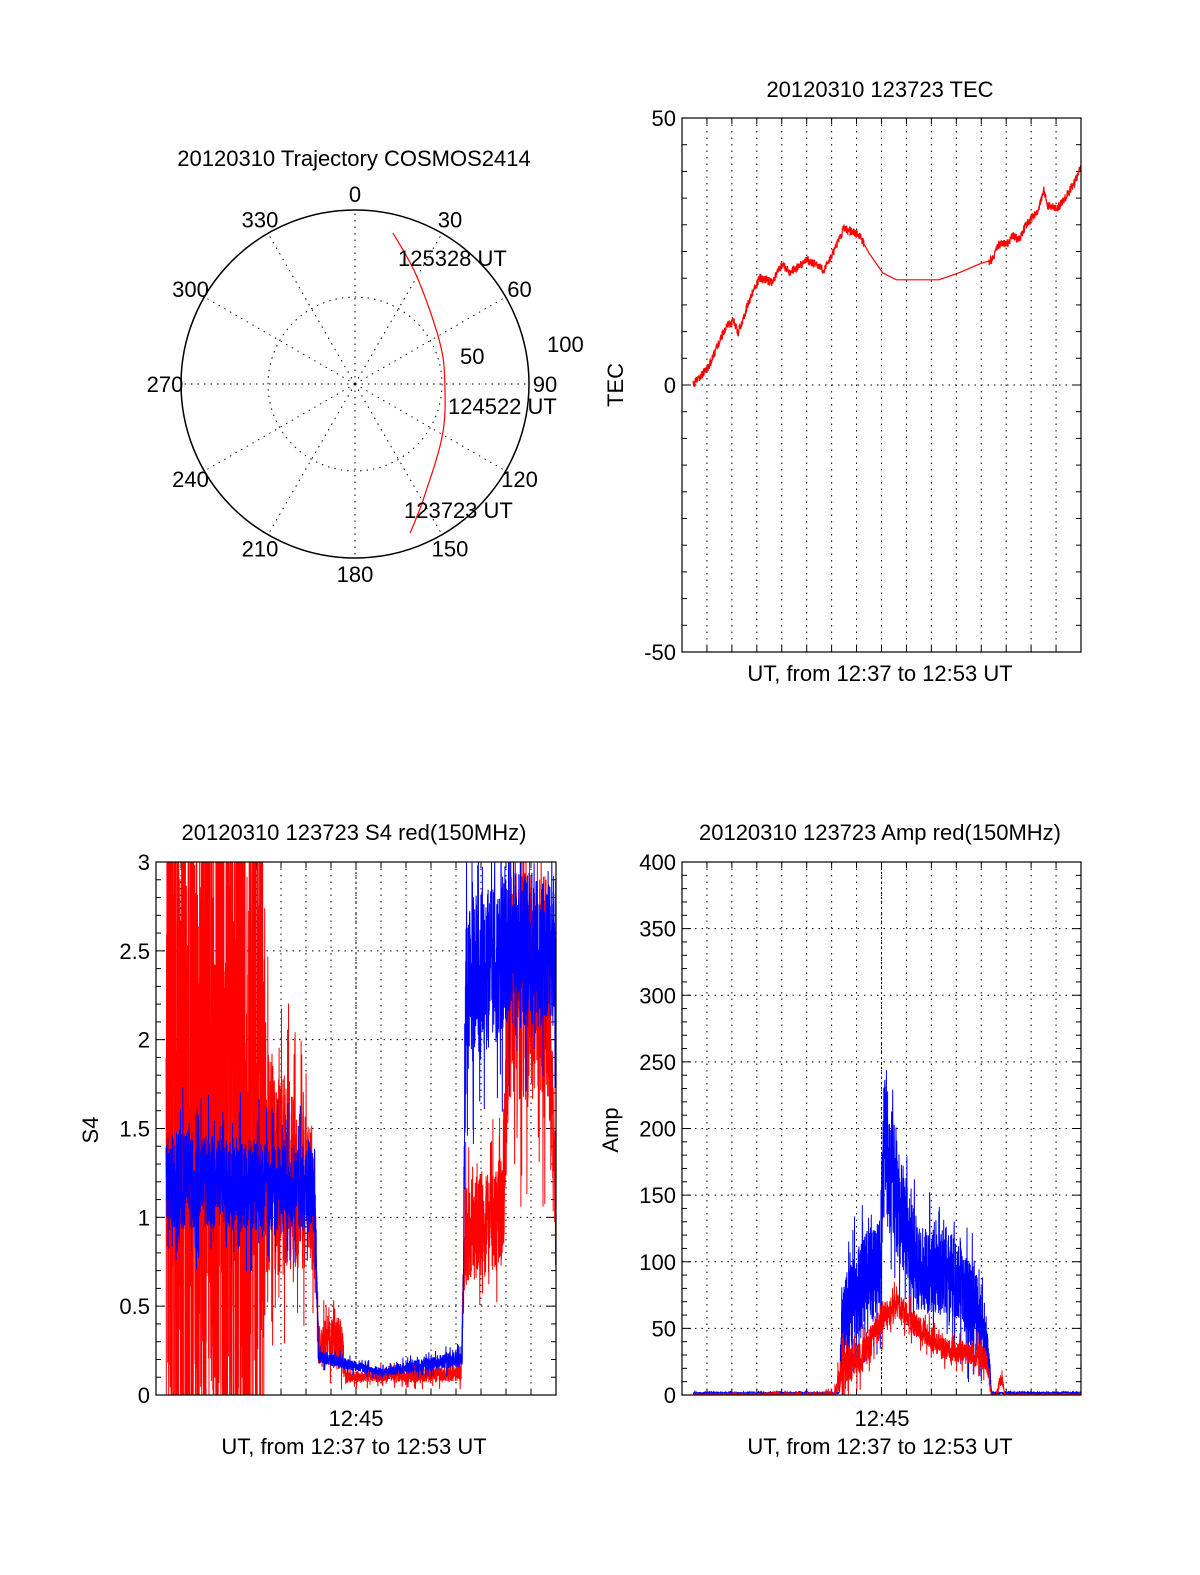 This screenshot has width=1200, height=1575. What do you see at coordinates (355, 1418) in the screenshot?
I see `s4-xtick-label: 12:45` at bounding box center [355, 1418].